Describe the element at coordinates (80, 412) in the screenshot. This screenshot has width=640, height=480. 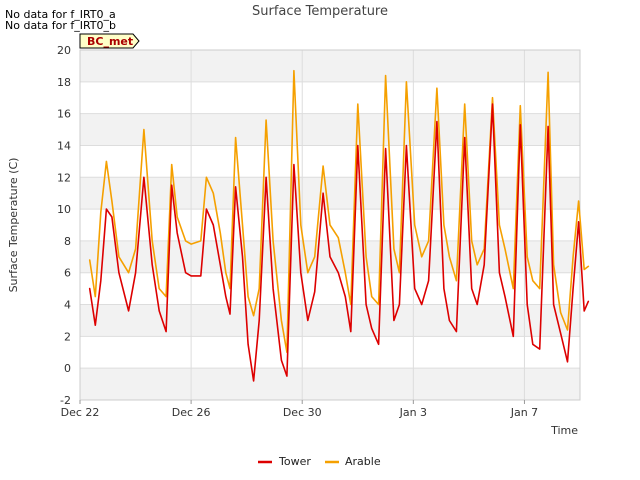
I see `x-tick-label: Dec 22` at that location.